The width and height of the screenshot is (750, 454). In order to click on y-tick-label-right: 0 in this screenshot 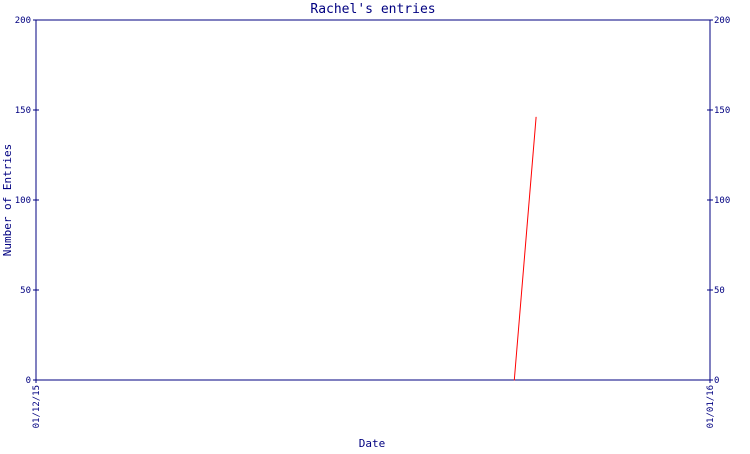, I will do `click(716, 381)`.